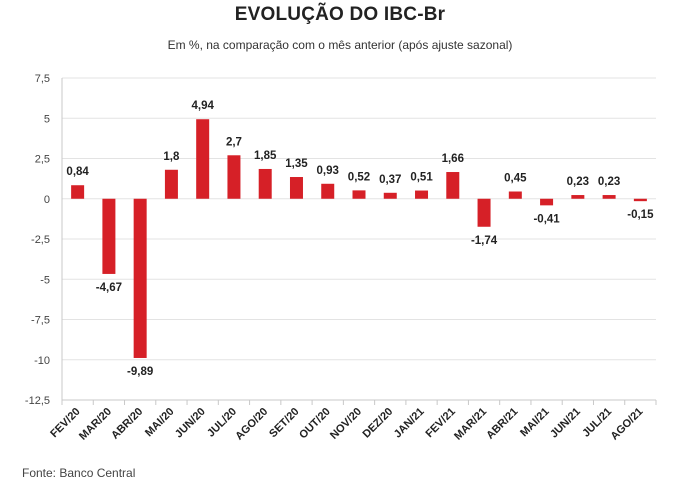 The image size is (680, 483). What do you see at coordinates (160, 423) in the screenshot?
I see `x-tick-label: MAI/20` at bounding box center [160, 423].